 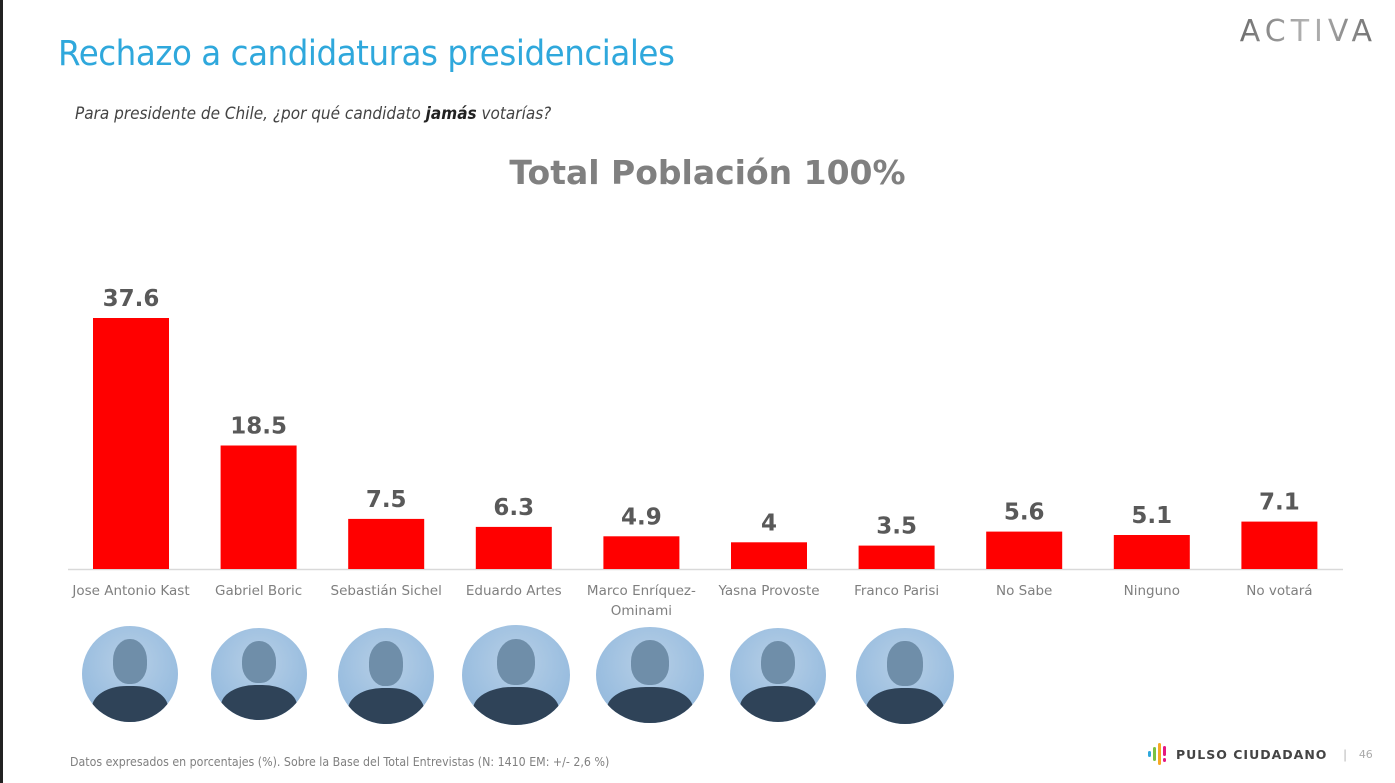 I want to click on category-label-5: Yasna Provoste, so click(x=768, y=591).